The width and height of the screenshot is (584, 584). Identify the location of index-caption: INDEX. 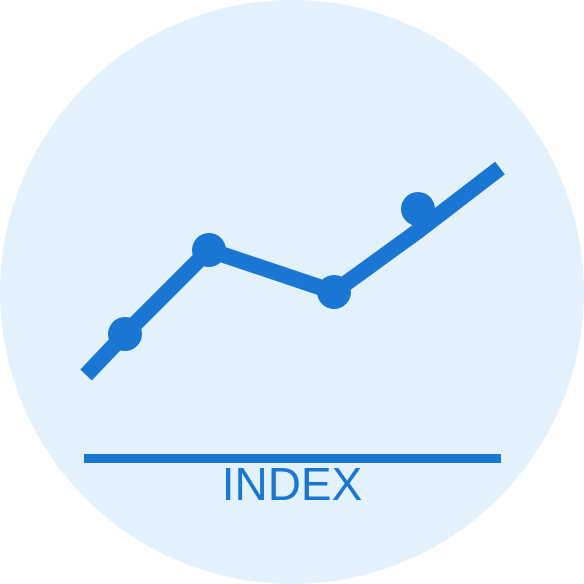
(292, 484).